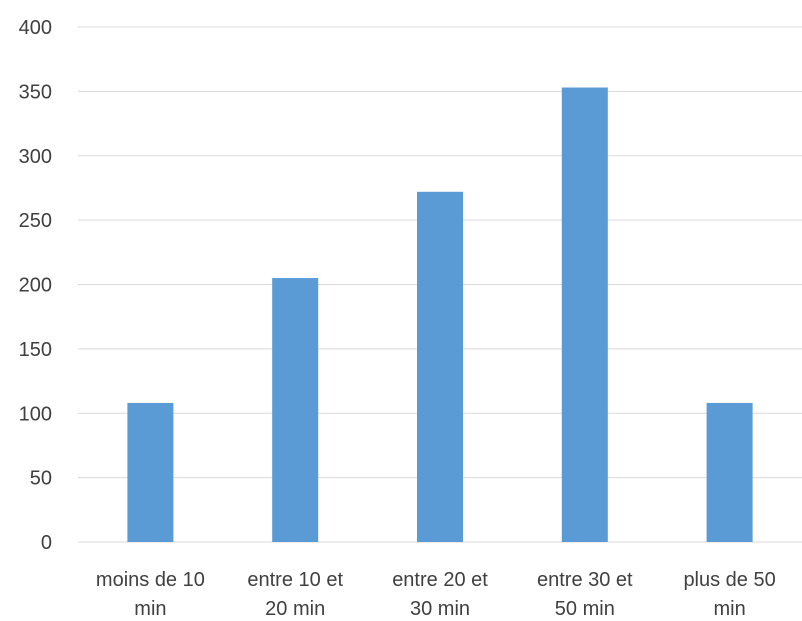  What do you see at coordinates (729, 580) in the screenshot?
I see `x-category-label: plus de 50` at bounding box center [729, 580].